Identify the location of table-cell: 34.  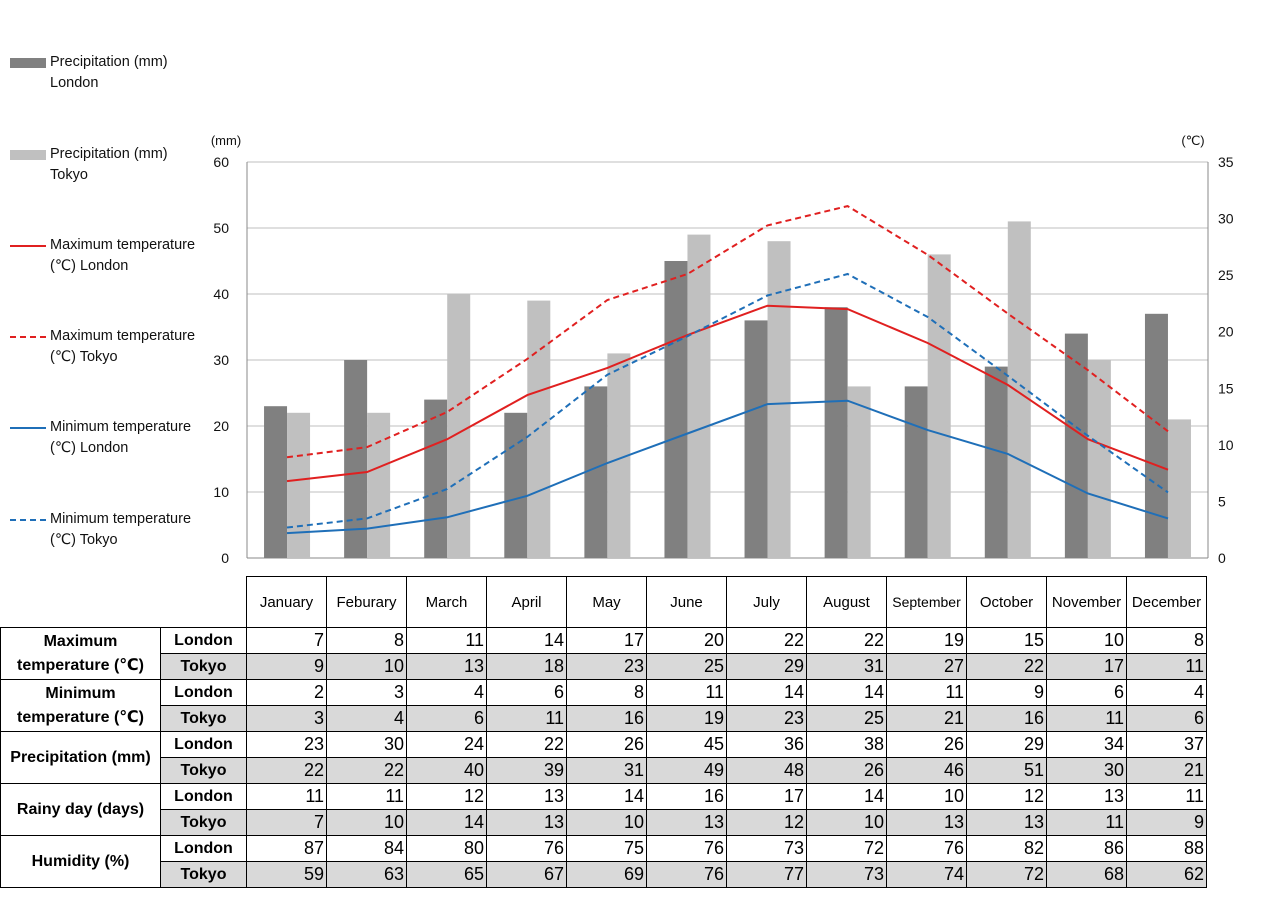
(1086, 744).